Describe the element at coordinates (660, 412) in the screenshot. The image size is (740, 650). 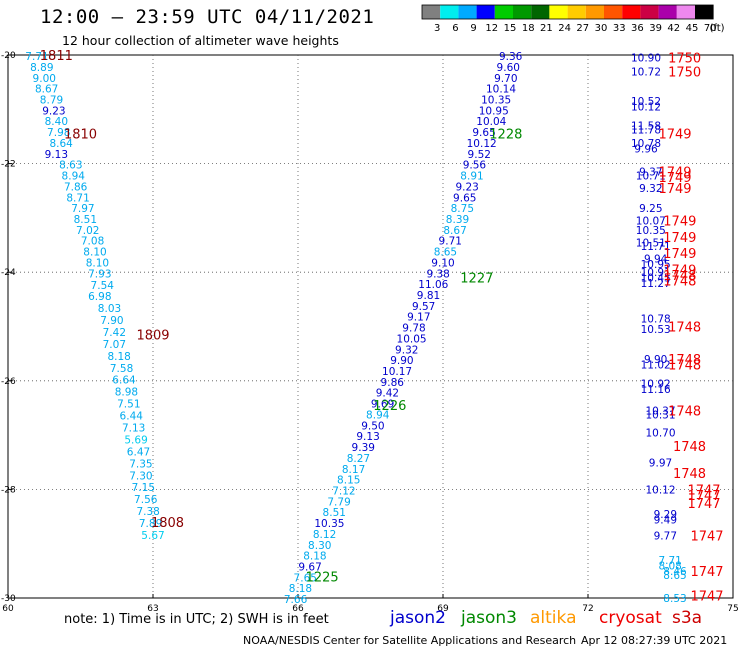
I see `wave-height-label: 10.37` at that location.